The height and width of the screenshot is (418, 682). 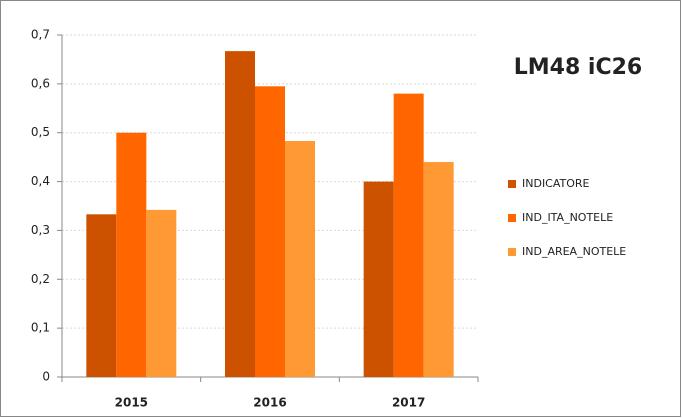 What do you see at coordinates (574, 251) in the screenshot?
I see `legend-label: IND_AREA_NOTELE` at bounding box center [574, 251].